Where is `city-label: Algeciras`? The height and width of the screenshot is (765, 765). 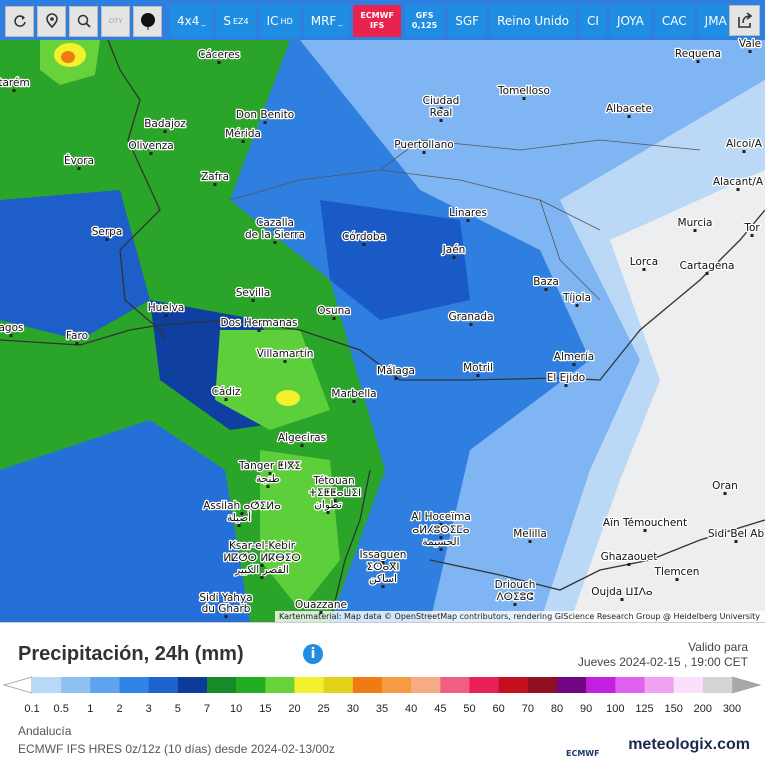
city-label: Algeciras is located at coordinates (302, 438).